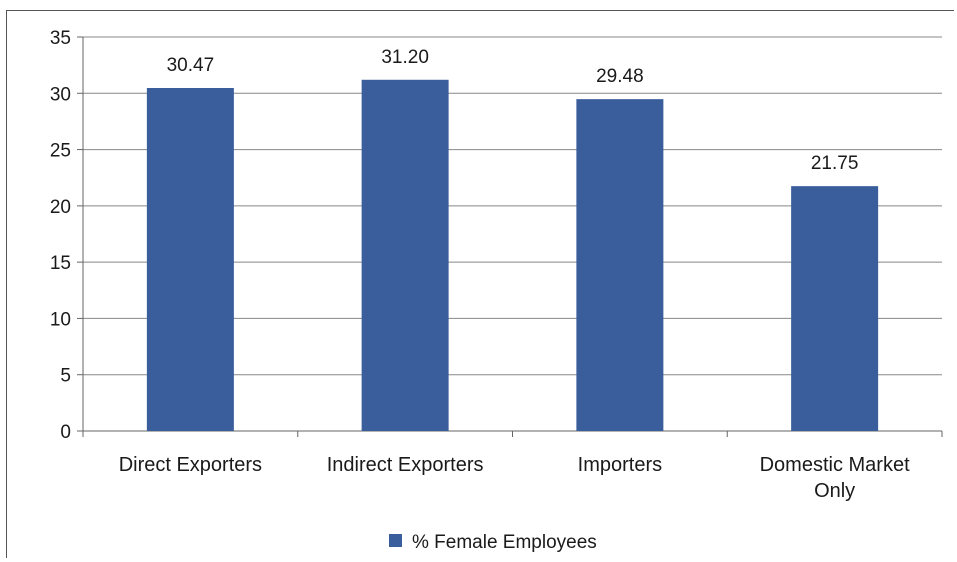 This screenshot has height=562, width=957. What do you see at coordinates (405, 57) in the screenshot?
I see `data-label: 31.20` at bounding box center [405, 57].